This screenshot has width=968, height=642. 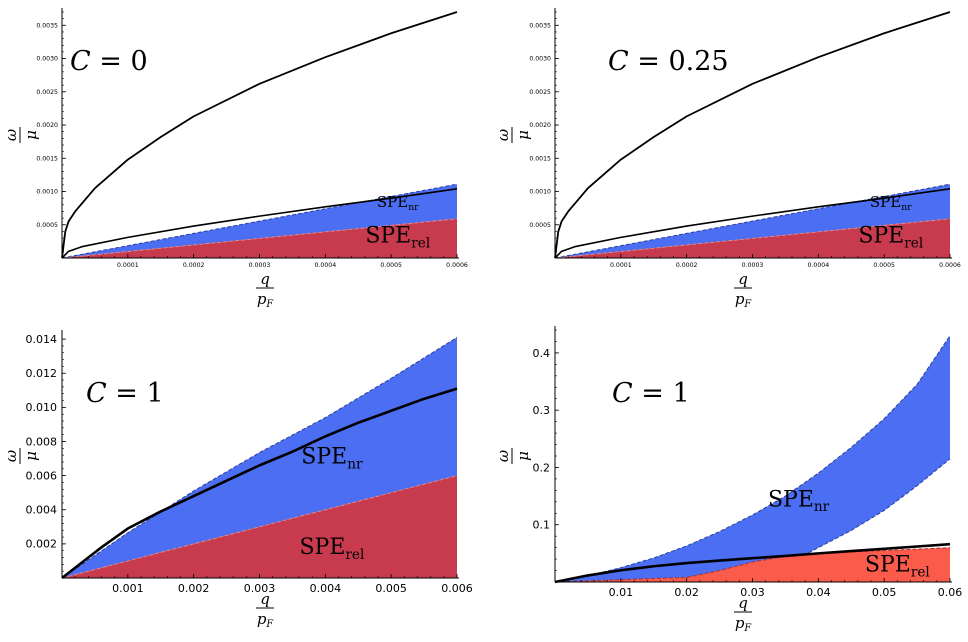 What do you see at coordinates (542, 353) in the screenshot?
I see `y-tick-label: 0.4` at bounding box center [542, 353].